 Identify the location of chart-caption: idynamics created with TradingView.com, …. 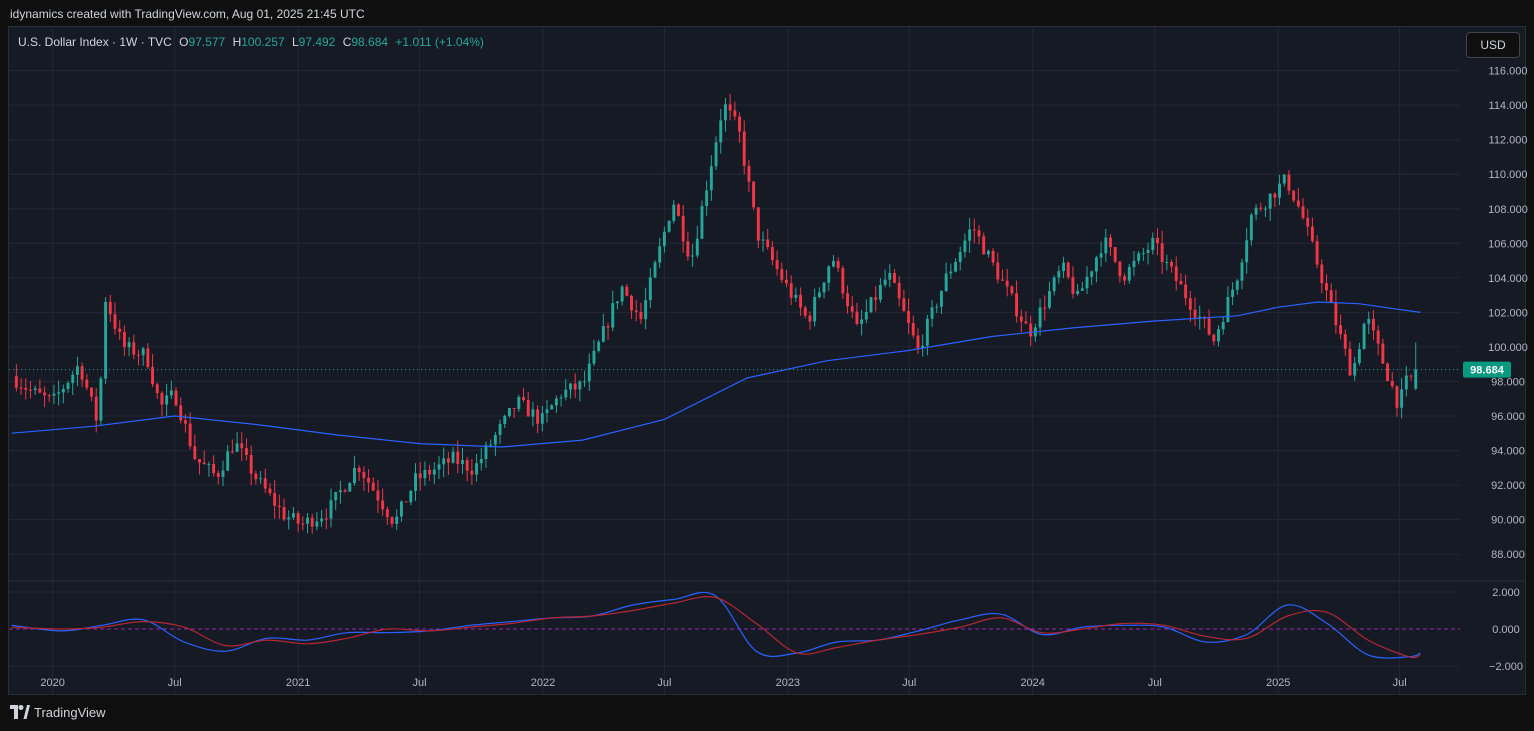
(187, 14).